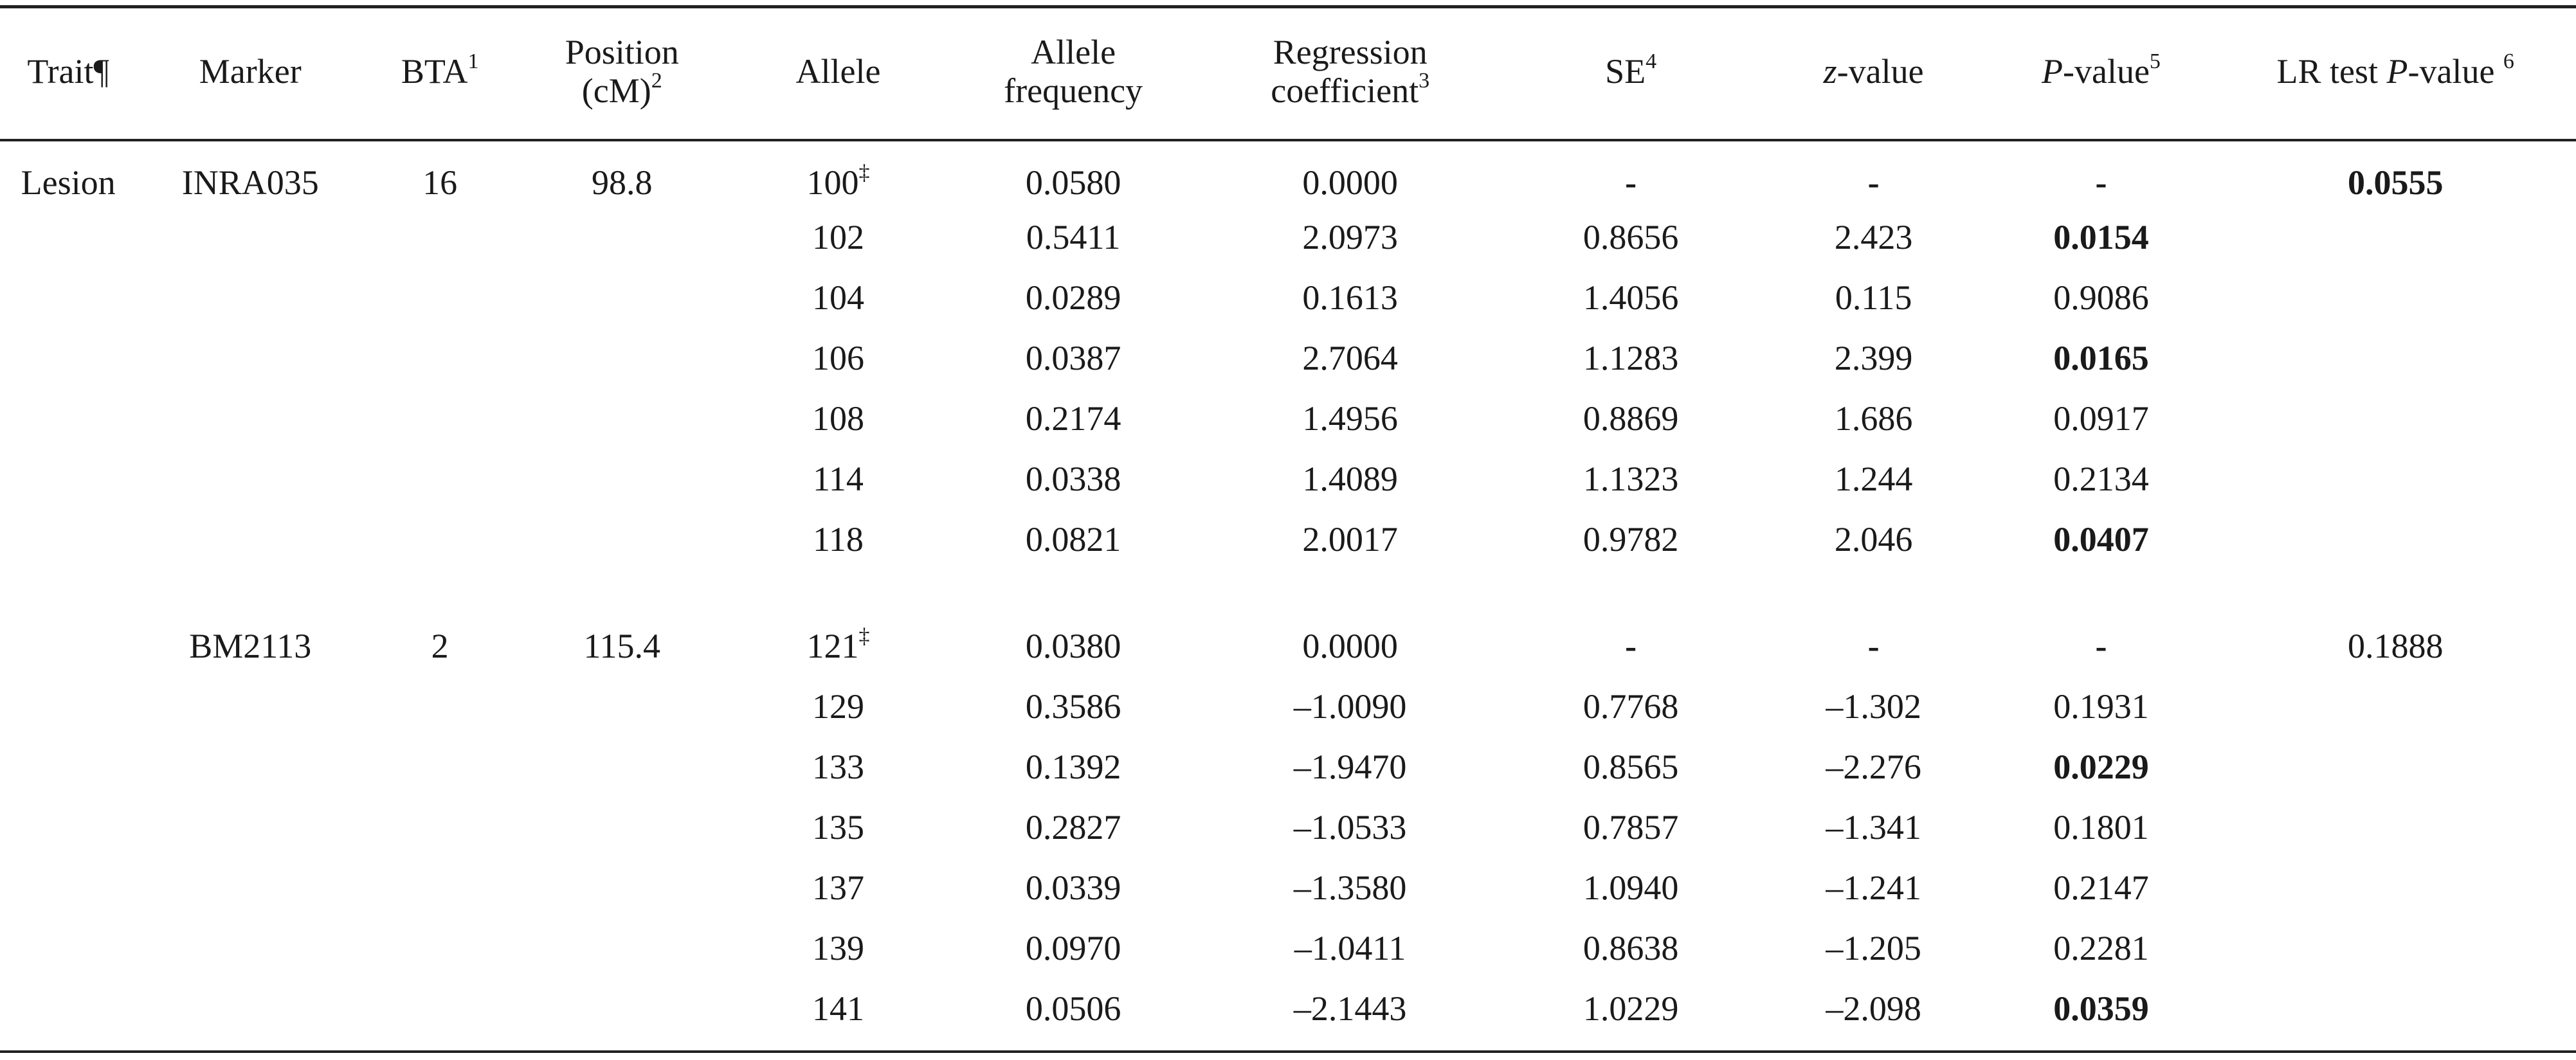 Image resolution: width=2576 pixels, height=1060 pixels. What do you see at coordinates (1073, 1008) in the screenshot?
I see `allele-frequency-cell: 0.0506` at bounding box center [1073, 1008].